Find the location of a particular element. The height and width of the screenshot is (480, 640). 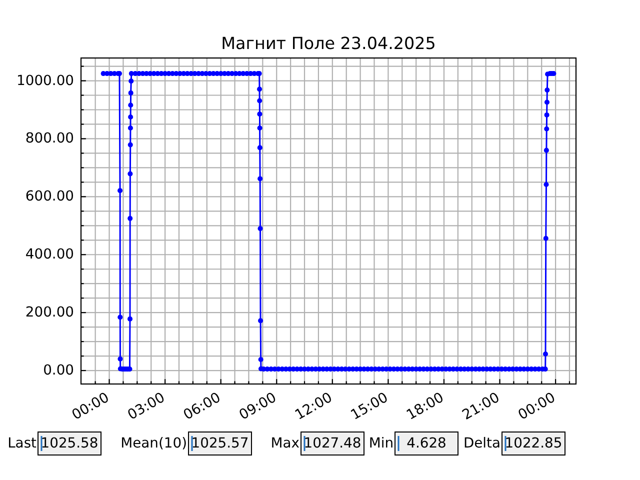

text: Max is located at coordinates (285, 444).